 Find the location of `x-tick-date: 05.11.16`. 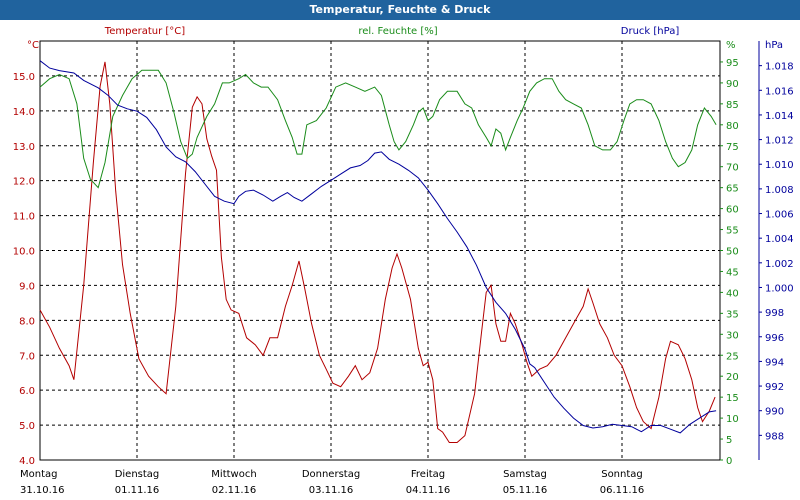

x-tick-date: 05.11.16 is located at coordinates (525, 490).